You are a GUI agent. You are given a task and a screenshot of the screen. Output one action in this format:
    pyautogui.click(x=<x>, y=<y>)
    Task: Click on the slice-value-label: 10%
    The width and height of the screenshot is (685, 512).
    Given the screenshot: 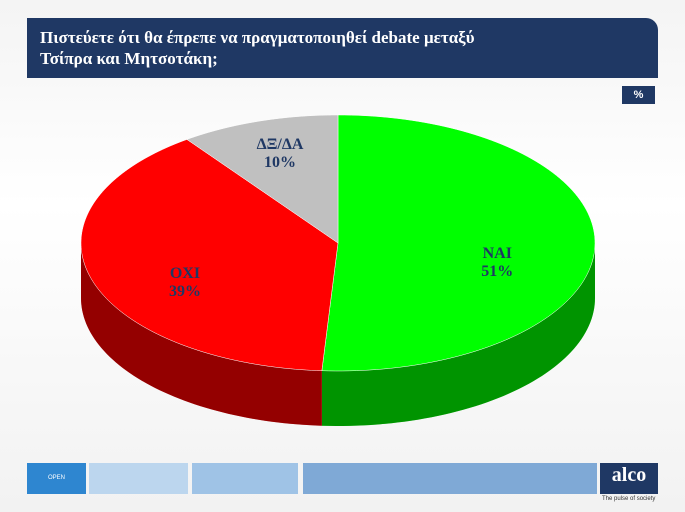 What is the action you would take?
    pyautogui.click(x=280, y=162)
    